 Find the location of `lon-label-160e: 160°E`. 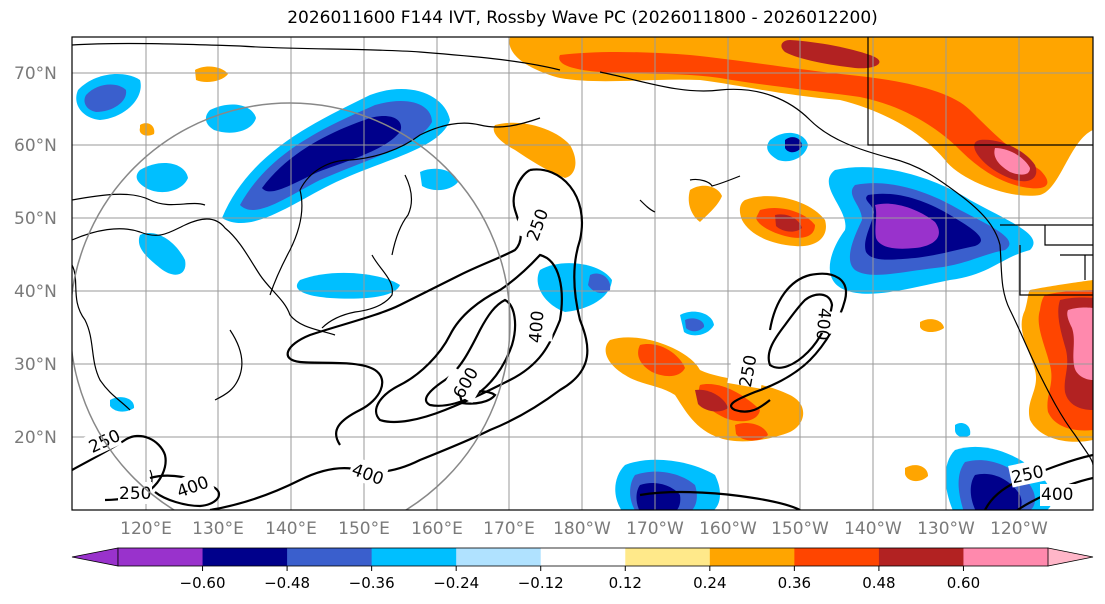

lon-label-160e: 160°E is located at coordinates (437, 529).